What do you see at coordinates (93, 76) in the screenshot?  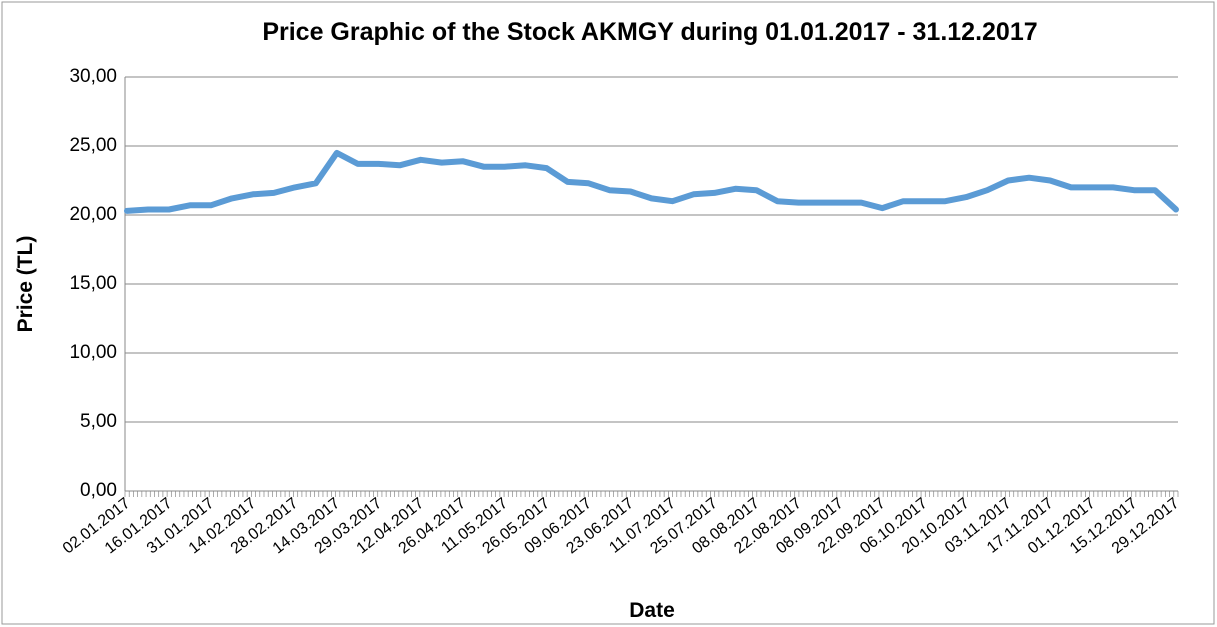 I see `y-tick-label: 30,00` at bounding box center [93, 76].